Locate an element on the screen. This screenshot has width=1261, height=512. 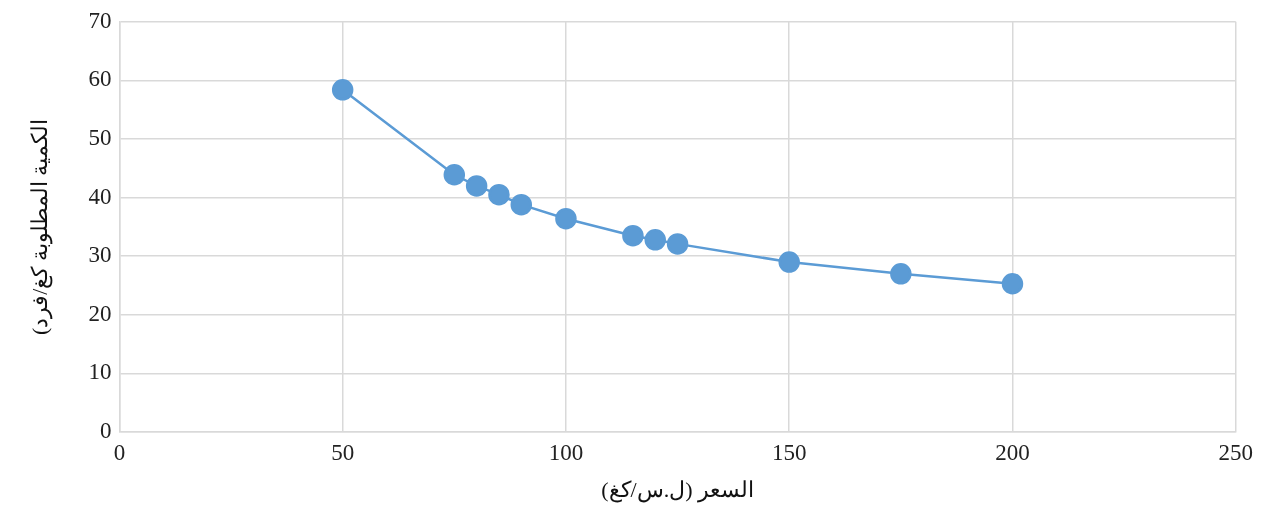
y-tick-label: 40 is located at coordinates (100, 196).